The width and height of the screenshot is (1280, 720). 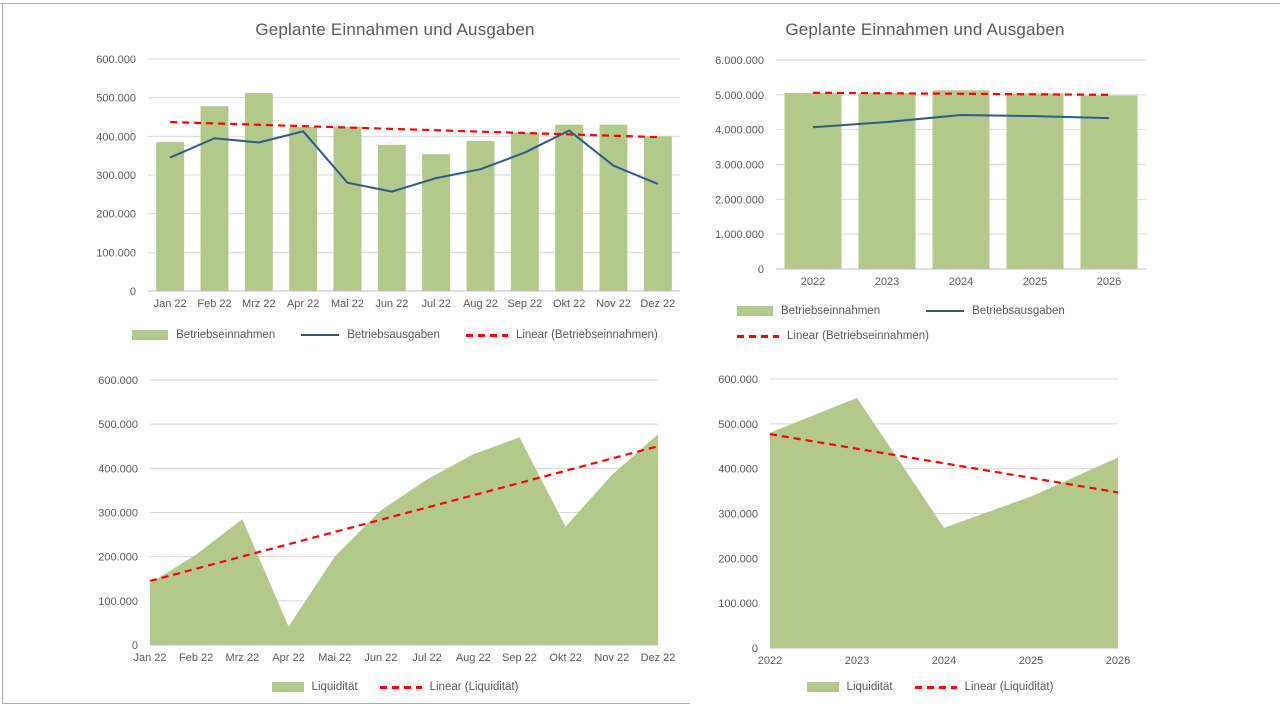 What do you see at coordinates (813, 282) in the screenshot?
I see `x-tick-label: 2022` at bounding box center [813, 282].